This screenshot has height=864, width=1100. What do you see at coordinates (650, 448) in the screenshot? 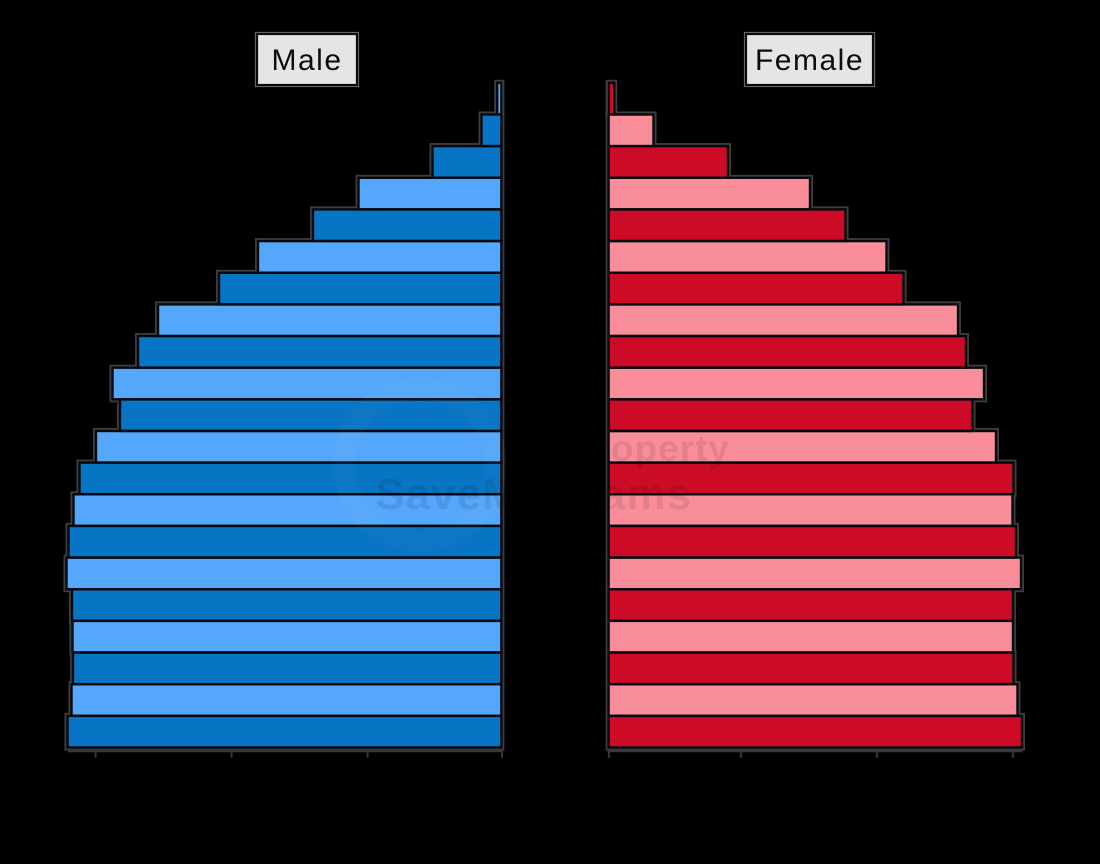
I see `svg-text: Property` at bounding box center [650, 448].